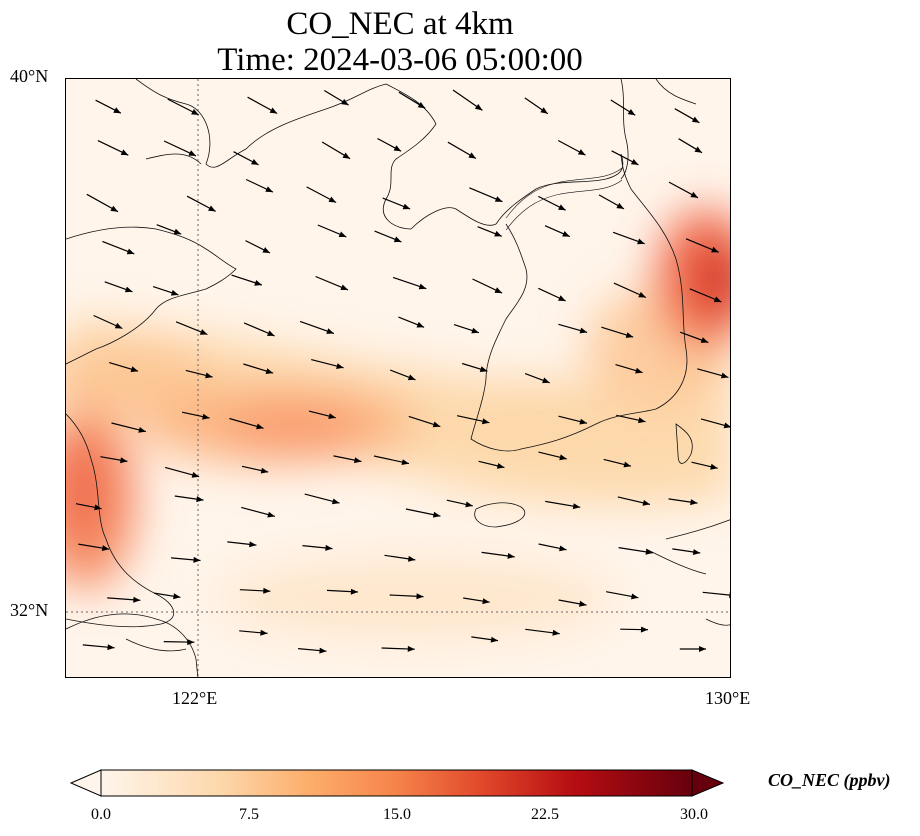 The image size is (920, 836). I want to click on map-subtitle-time: Time: 2024-03-06 05:00:00, so click(400, 60).